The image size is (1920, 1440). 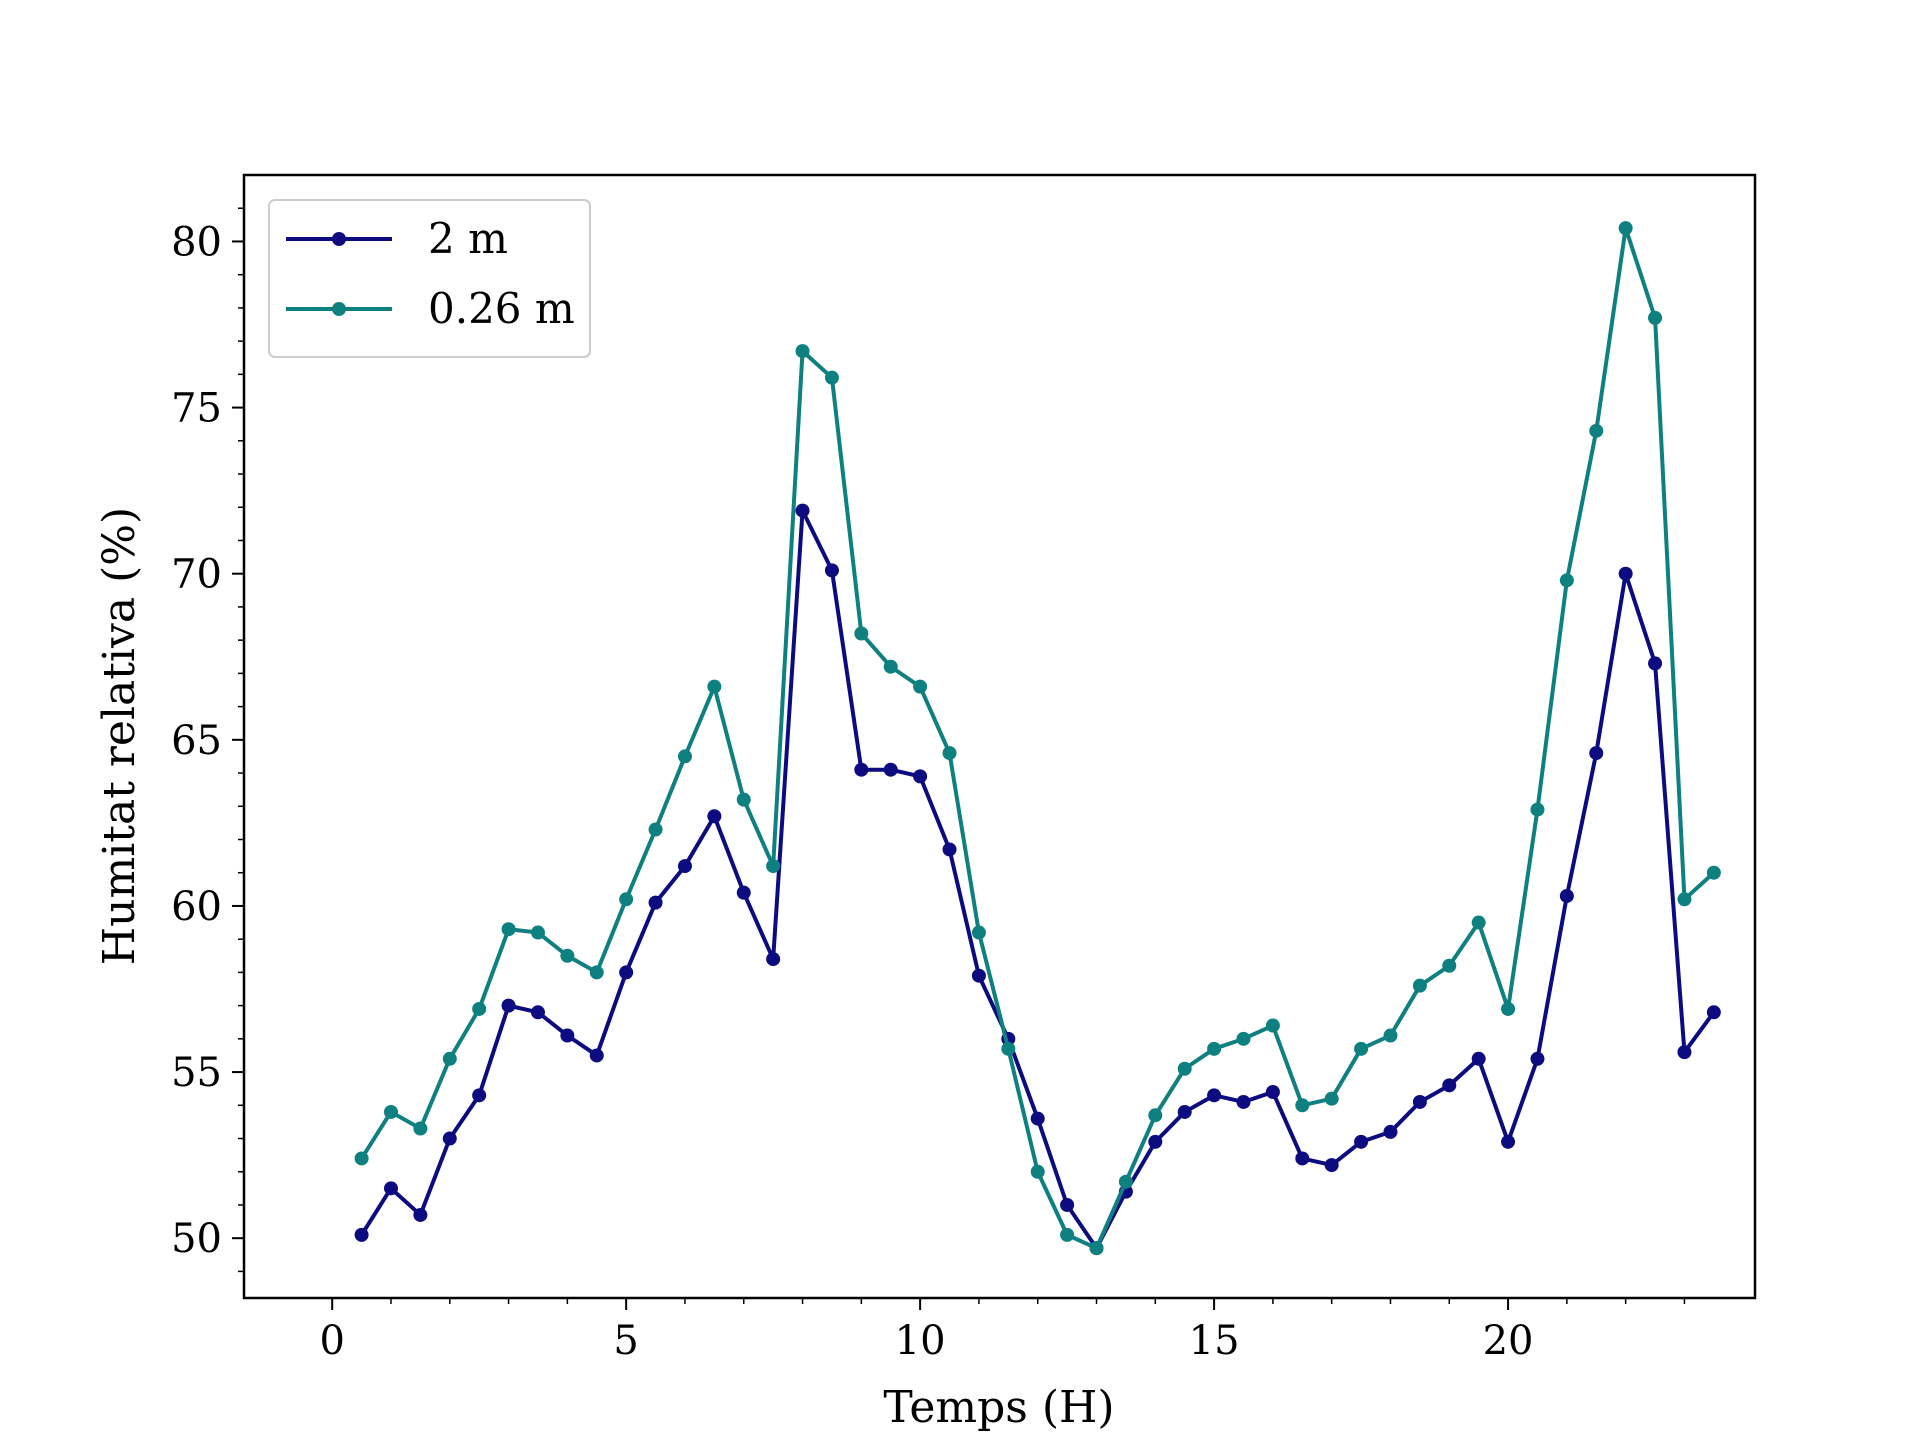 What do you see at coordinates (998, 1407) in the screenshot?
I see `x-axis-label: Temps (H)` at bounding box center [998, 1407].